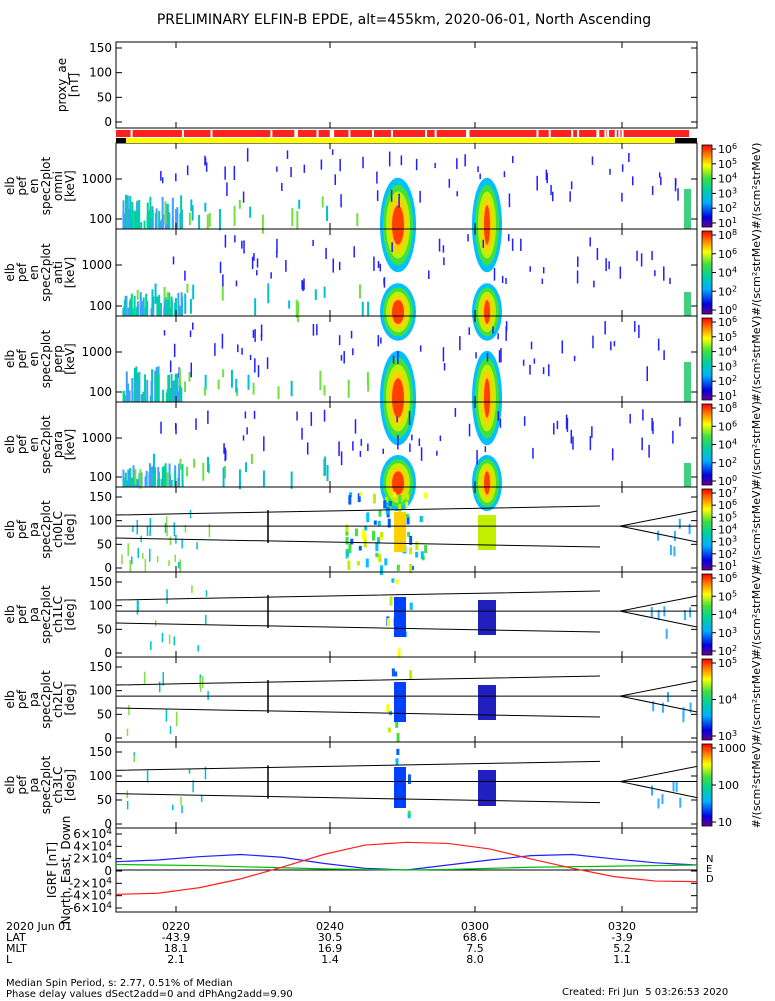  What do you see at coordinates (707, 785) in the screenshot?
I see `colorbar-gradient` at bounding box center [707, 785].